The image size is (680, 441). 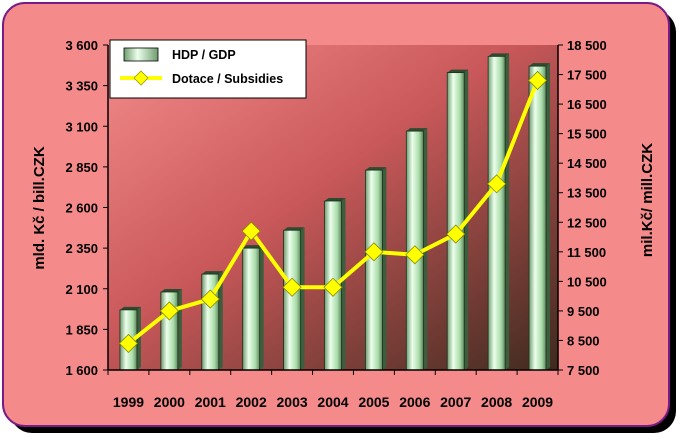 I want to click on legend-bar-label: HDP / GDP, so click(x=204, y=55).